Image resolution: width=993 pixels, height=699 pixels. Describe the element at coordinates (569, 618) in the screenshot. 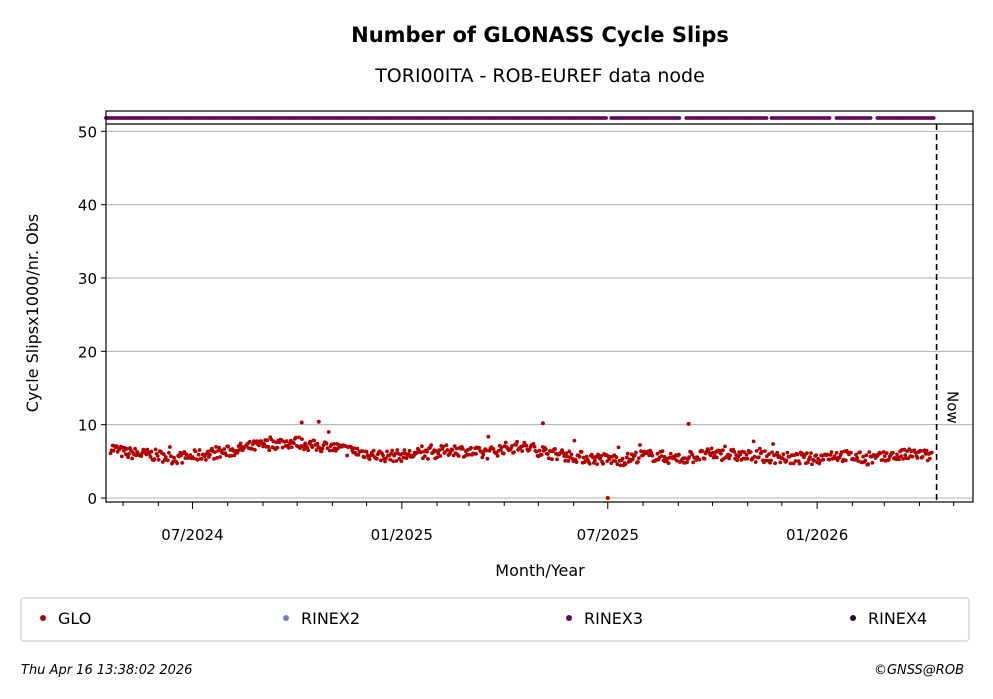

I see `legend-marker-rinex3` at that location.